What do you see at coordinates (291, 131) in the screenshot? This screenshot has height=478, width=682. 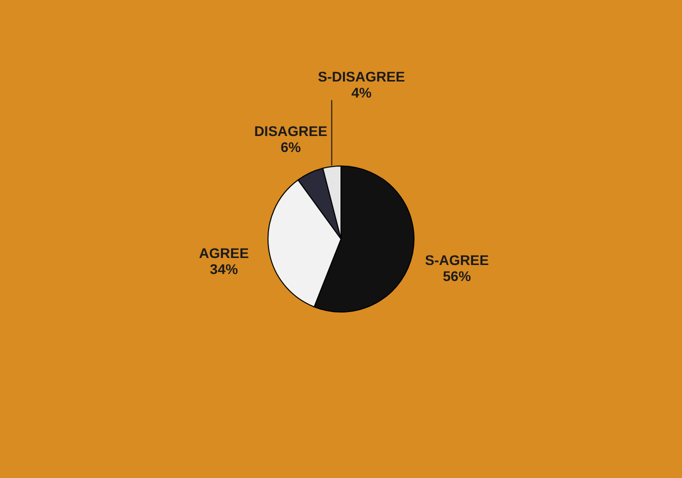 I see `slice-label: DISAGREE` at bounding box center [291, 131].